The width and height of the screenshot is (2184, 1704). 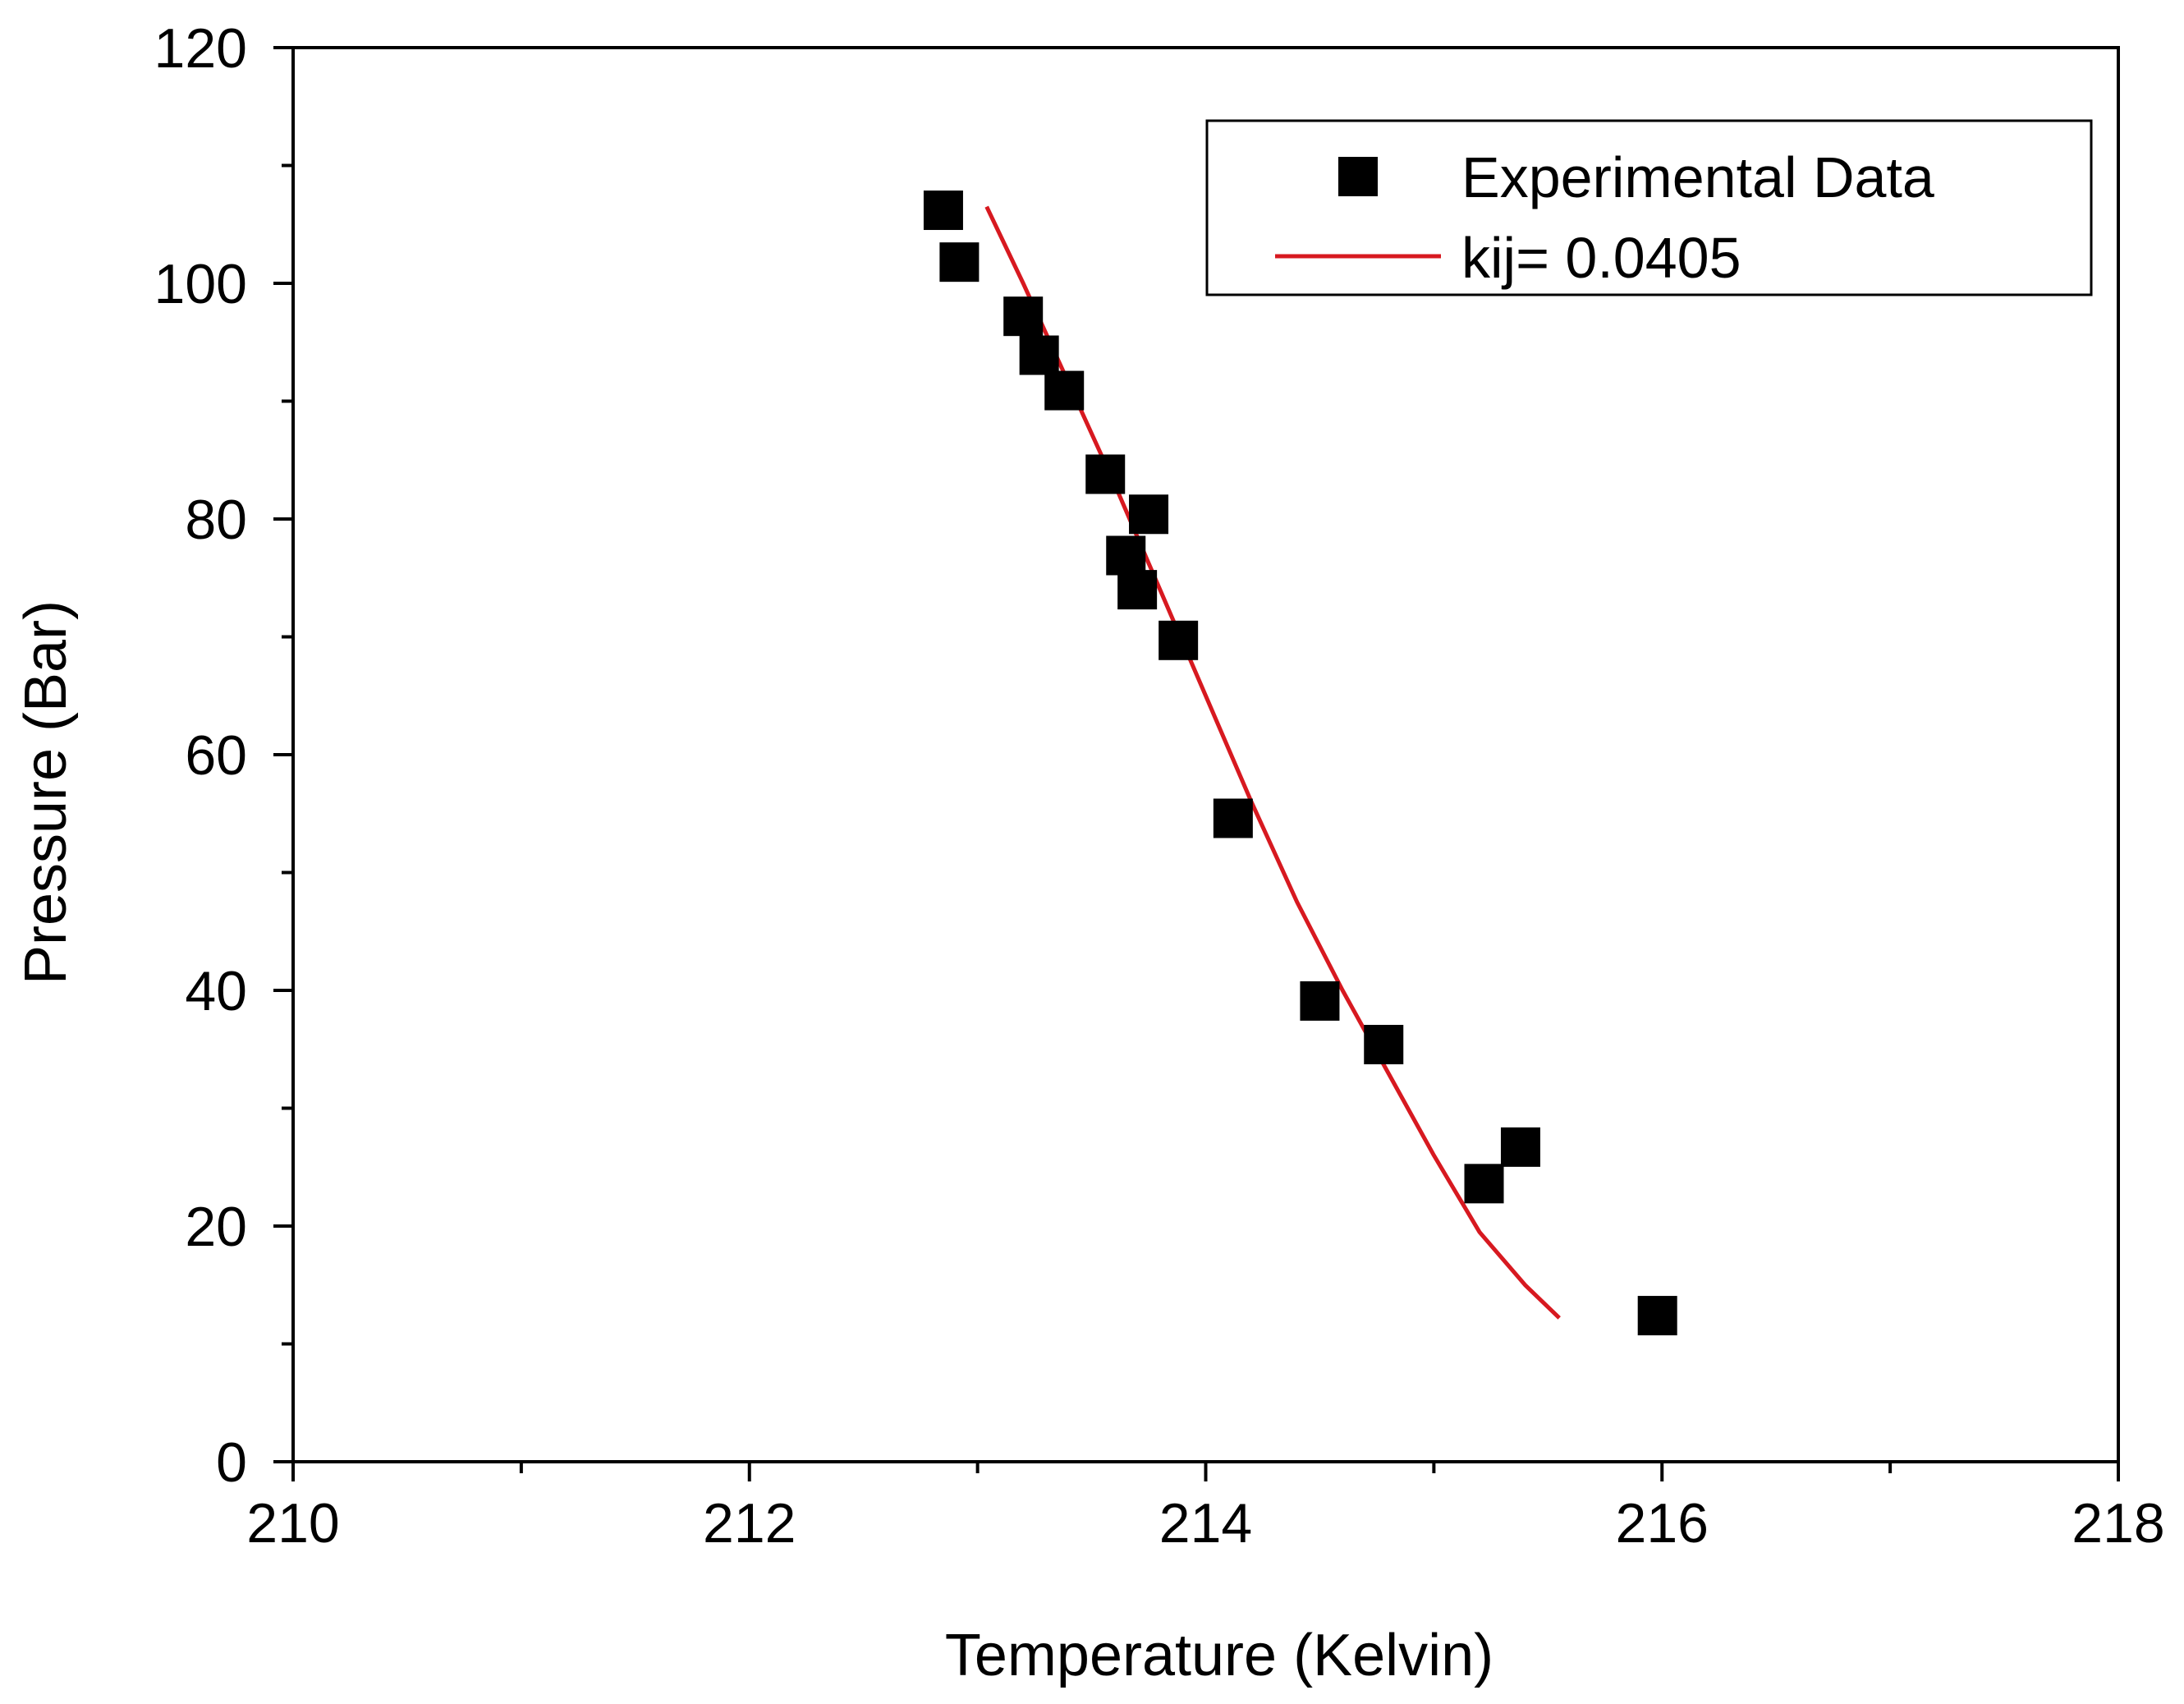 What do you see at coordinates (216, 520) in the screenshot?
I see `y-tick-label: 80` at bounding box center [216, 520].